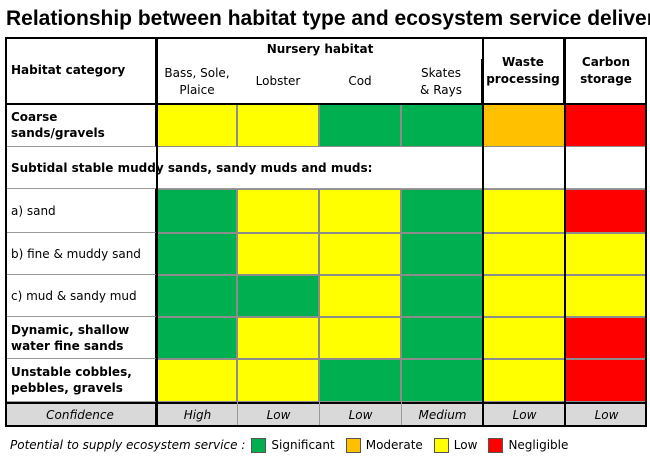 The width and height of the screenshot is (650, 457). I want to click on row-label-c-mud-sandy-mud: c) mud & sandy mud, so click(81, 296).